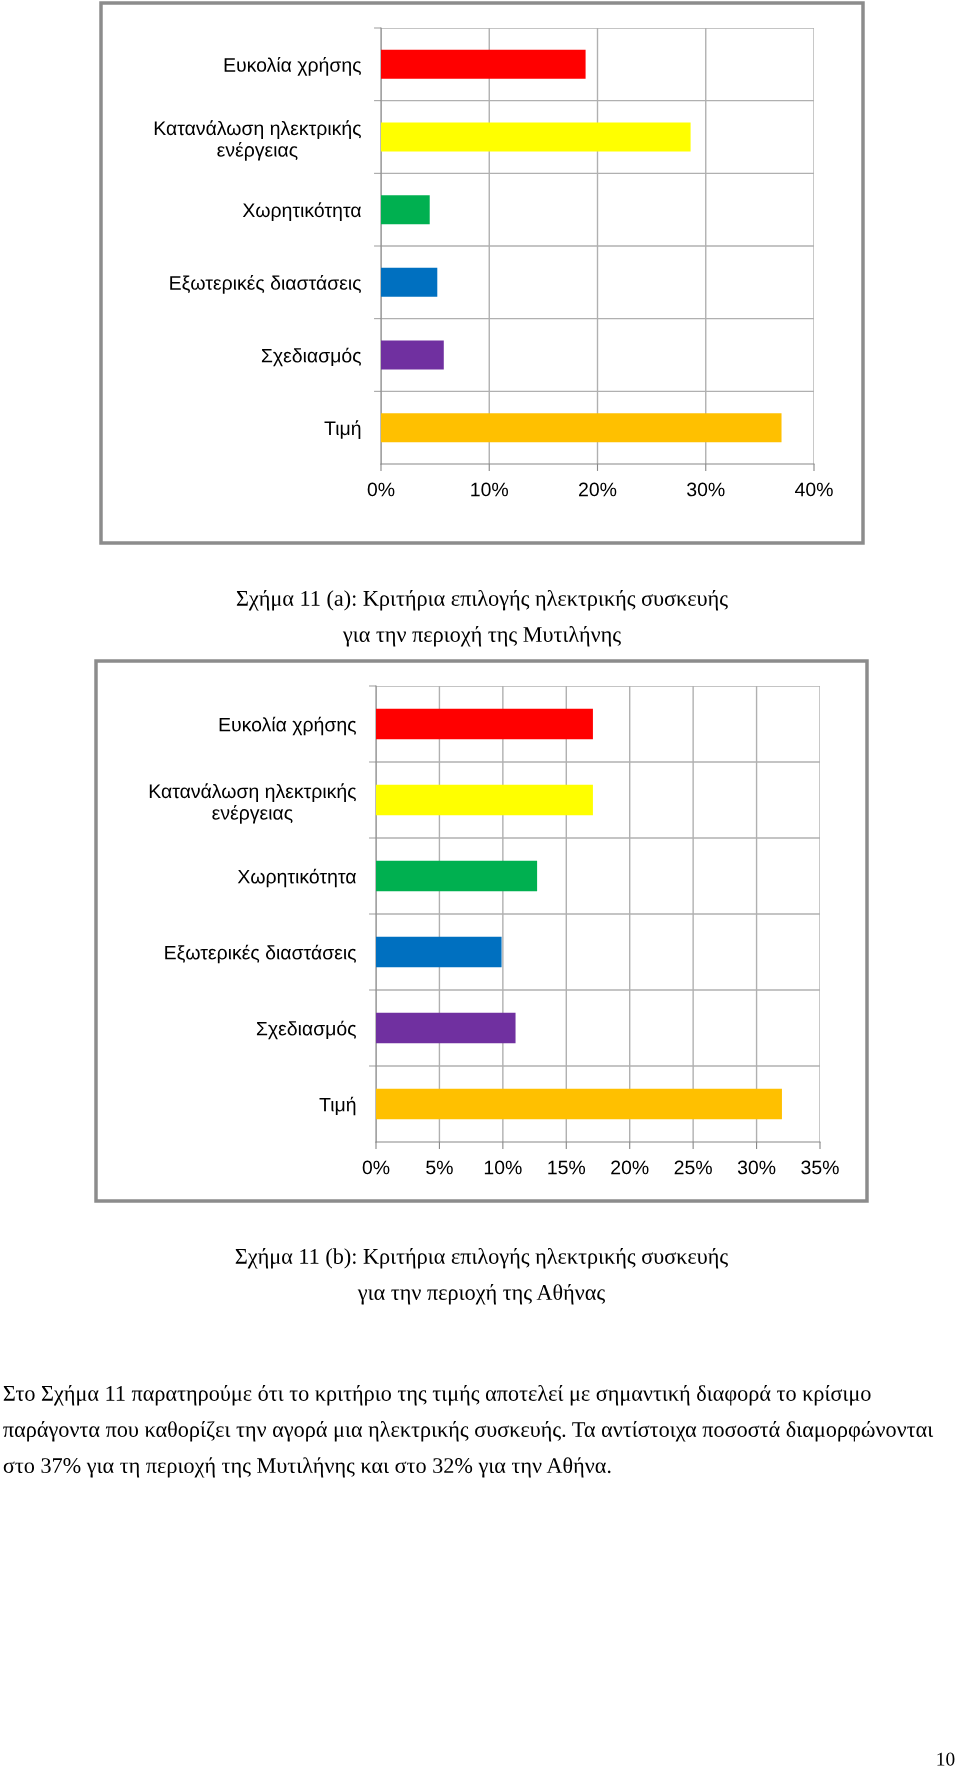 The width and height of the screenshot is (960, 1772). What do you see at coordinates (482, 618) in the screenshot?
I see `text: Σχήμα 11 (a): Κριτήρια επιλογής ηλεκτρικής συσκευής για την περιοχή της Μυτιλήνης` at bounding box center [482, 618].